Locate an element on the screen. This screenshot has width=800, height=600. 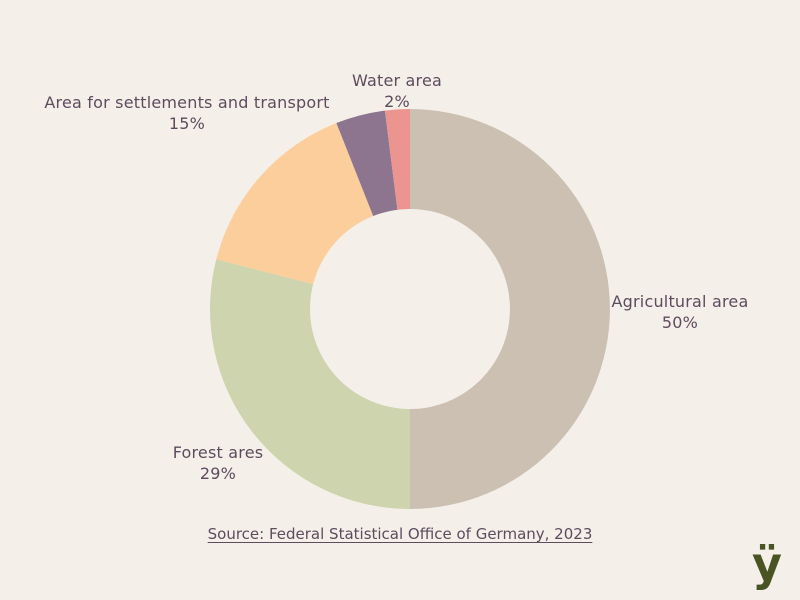
slice-label-value: 29% is located at coordinates (218, 473).